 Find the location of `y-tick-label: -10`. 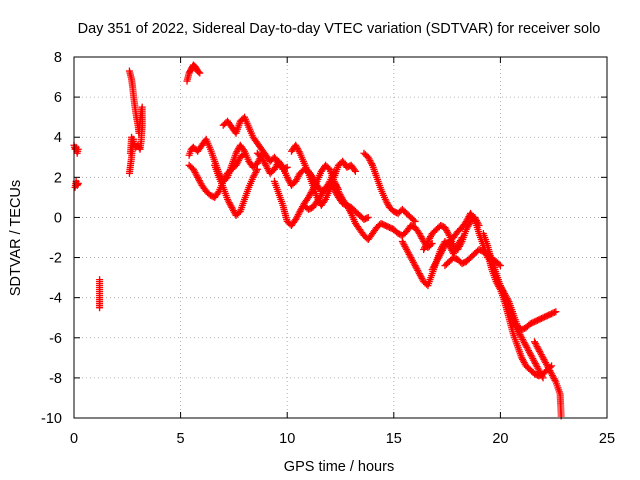

y-tick-label: -10 is located at coordinates (51, 419).